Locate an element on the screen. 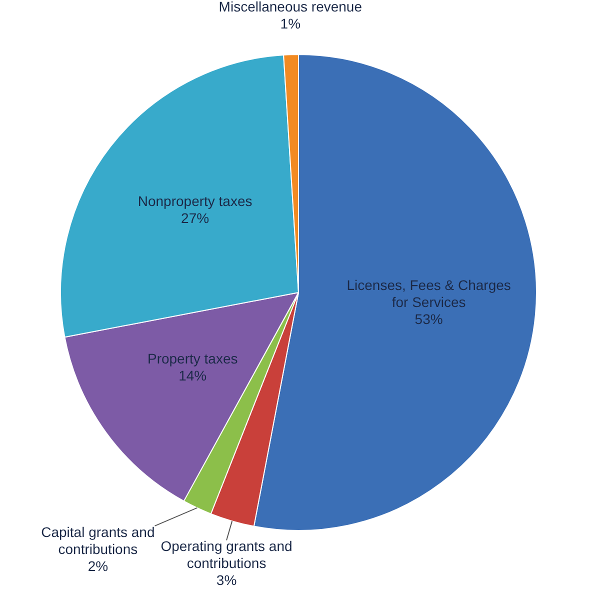 Image resolution: width=597 pixels, height=605 pixels. slice-label: Operating grants and contributions is located at coordinates (226, 555).